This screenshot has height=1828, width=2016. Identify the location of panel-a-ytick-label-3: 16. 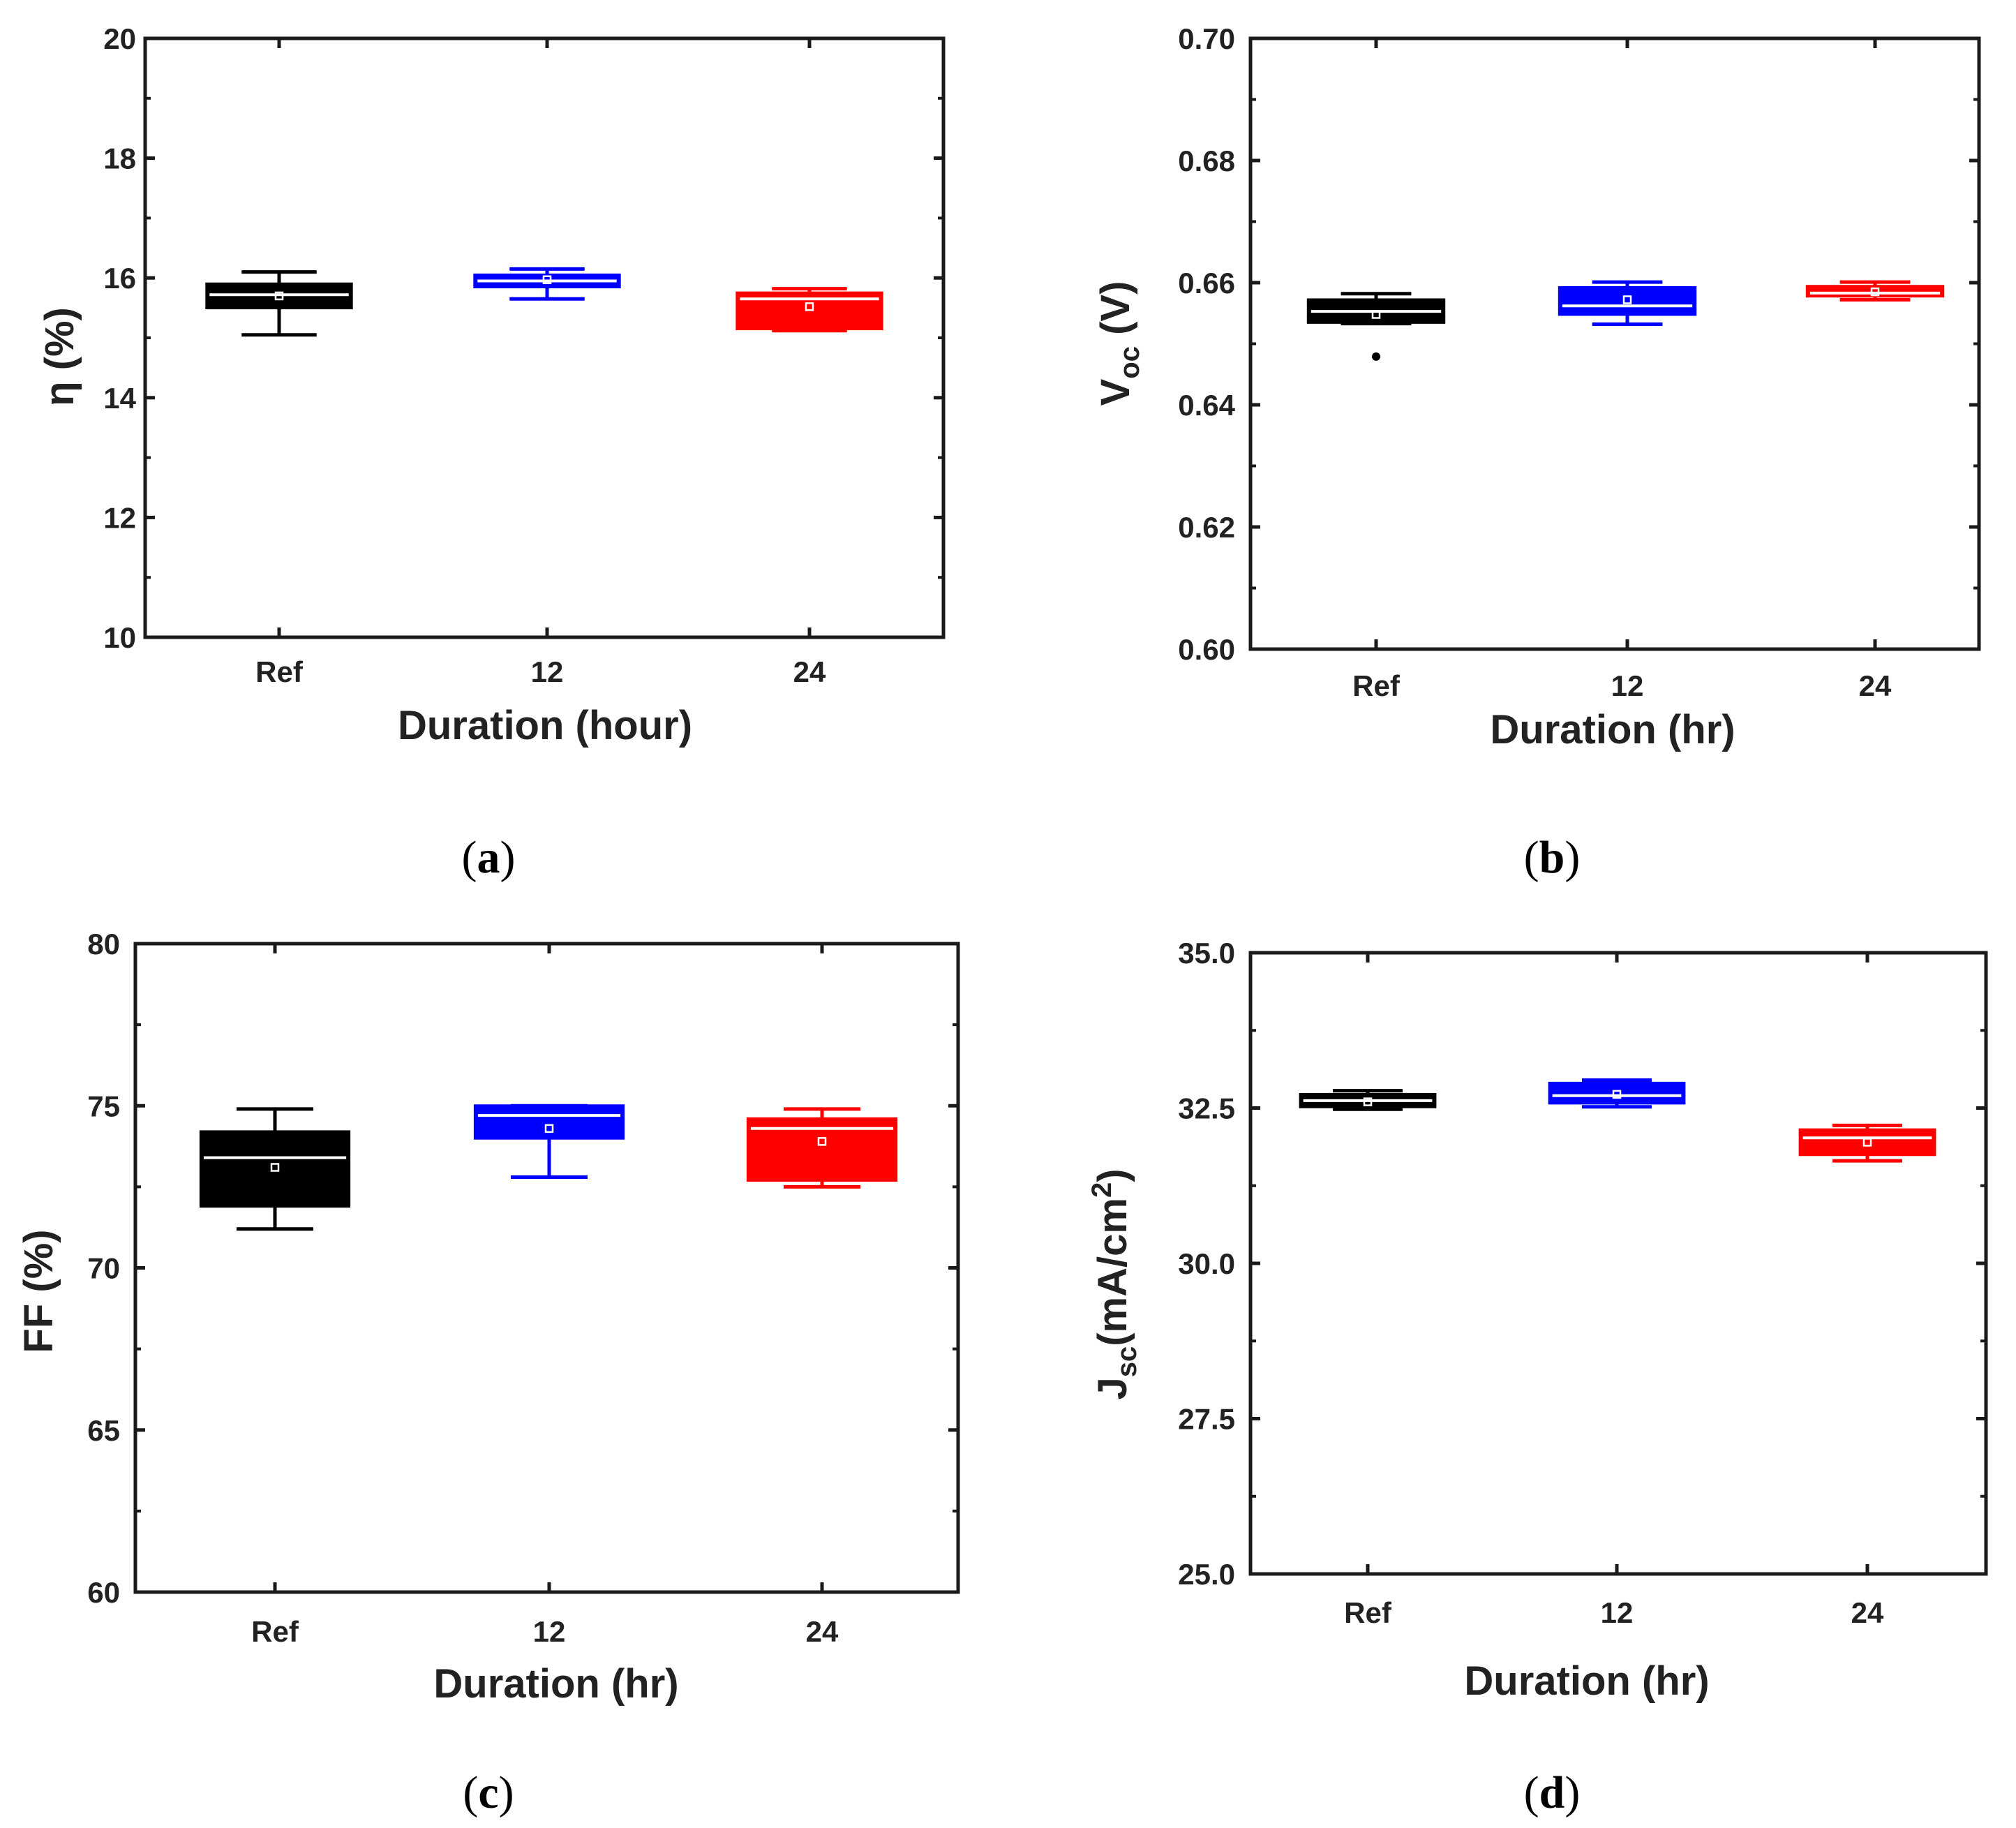
(119, 278).